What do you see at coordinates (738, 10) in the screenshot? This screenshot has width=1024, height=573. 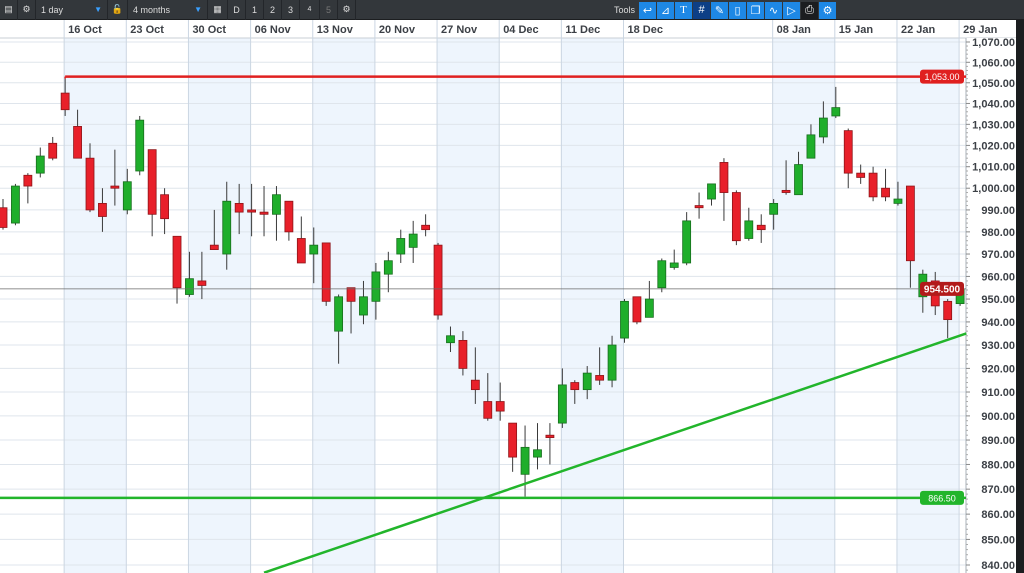 I see `candle-type-icon: ▯` at bounding box center [738, 10].